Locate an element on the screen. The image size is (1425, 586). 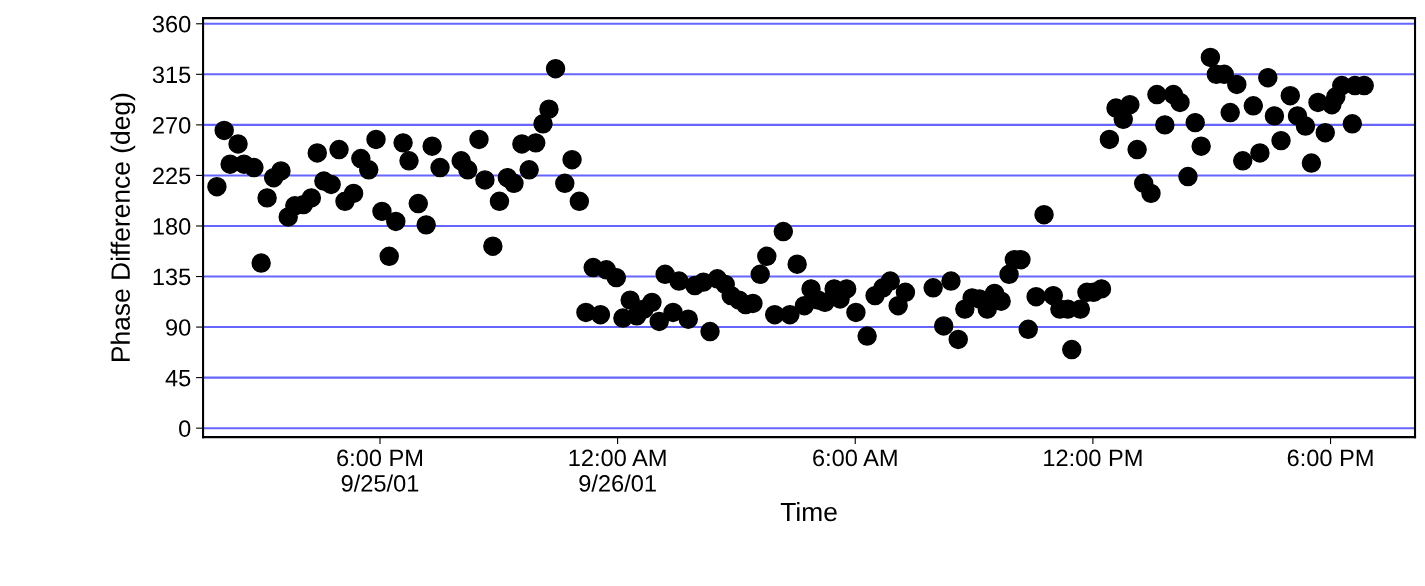
x-tick-label: 6:00 PM 9/25/01 is located at coordinates (379, 470).